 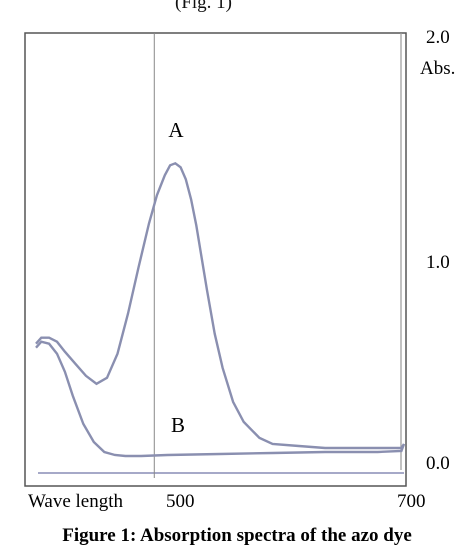 I want to click on annotation-b: B, so click(x=178, y=425).